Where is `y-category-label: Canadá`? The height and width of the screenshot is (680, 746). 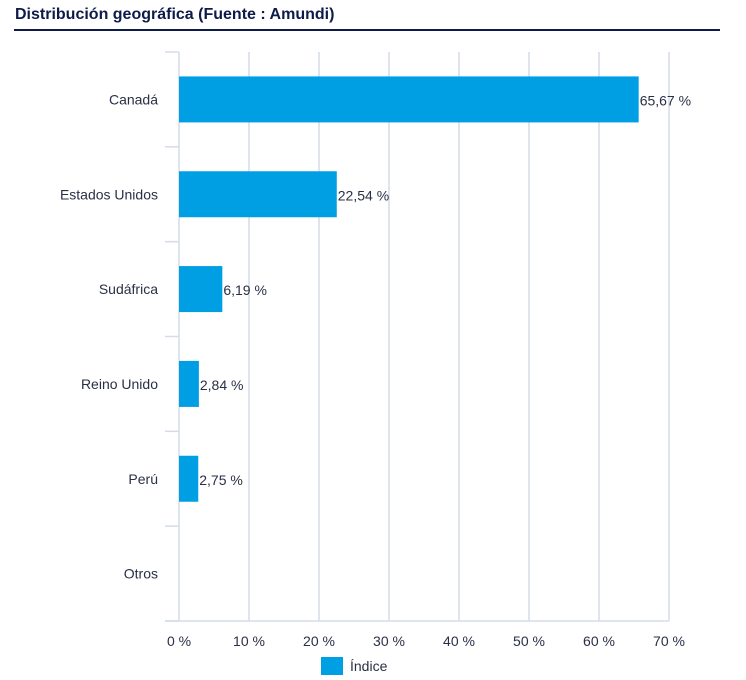 y-category-label: Canadá is located at coordinates (133, 99).